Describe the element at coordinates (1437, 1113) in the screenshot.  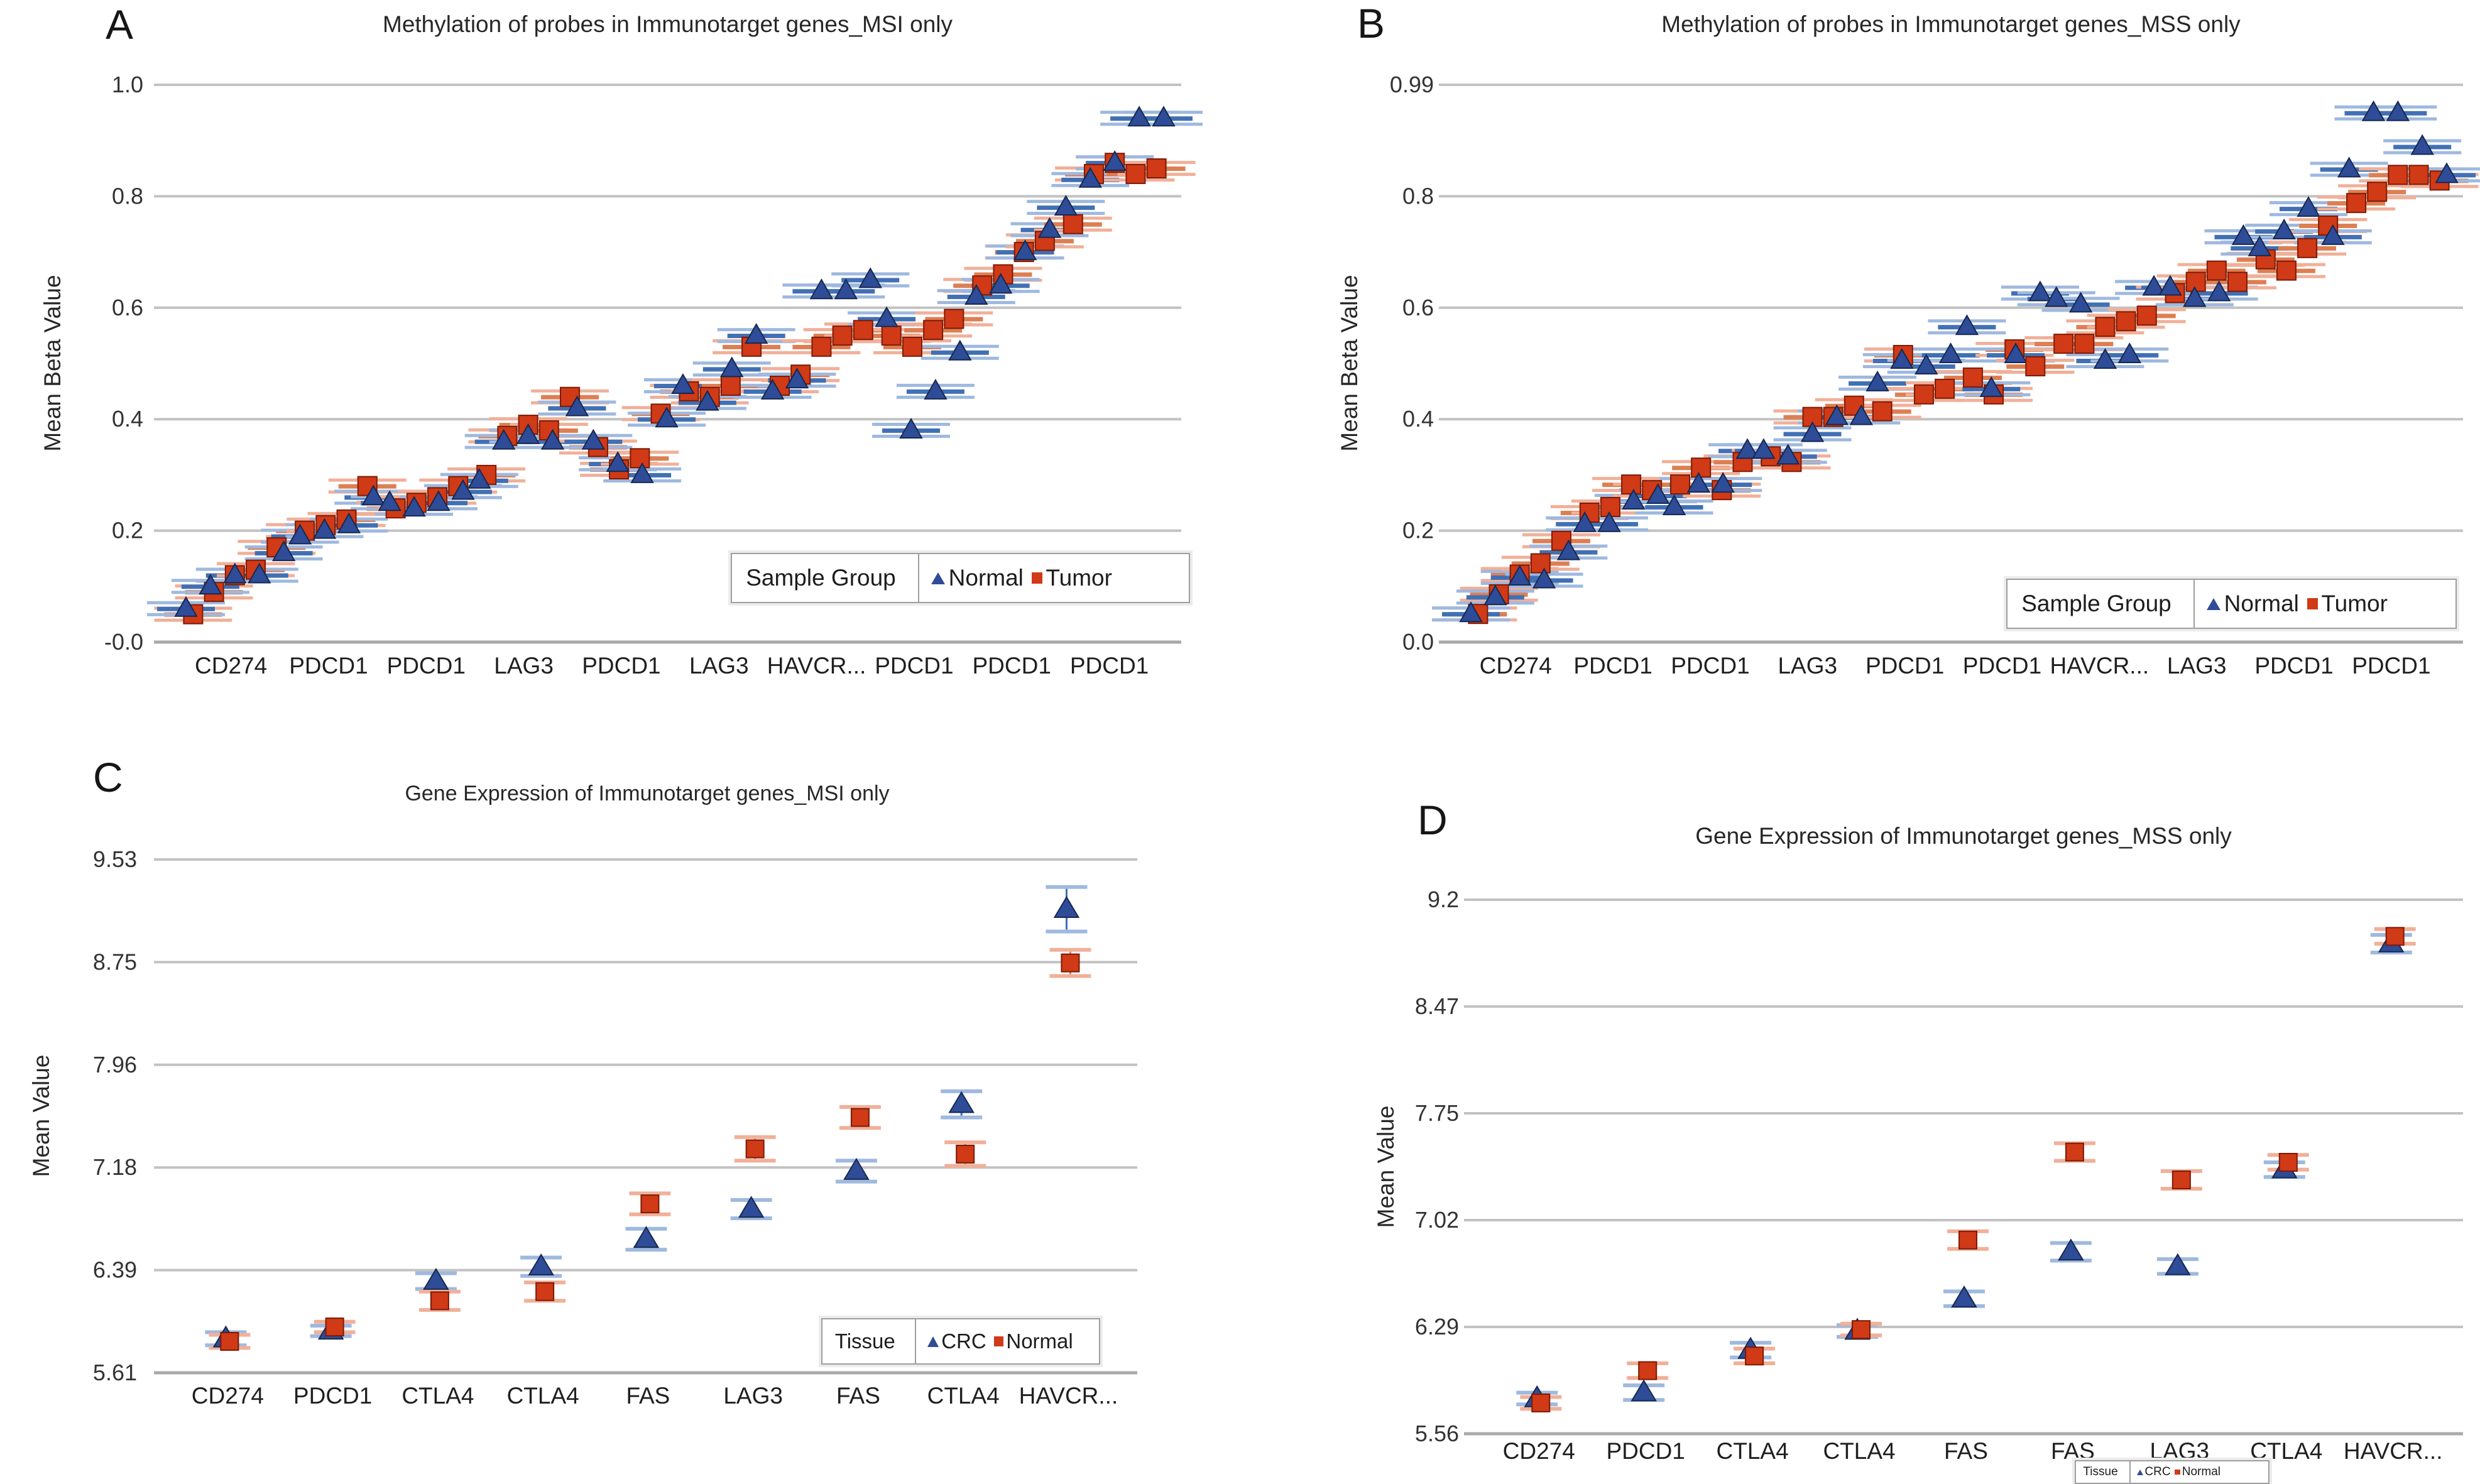
I see `y-tick-label: 7.75` at that location.